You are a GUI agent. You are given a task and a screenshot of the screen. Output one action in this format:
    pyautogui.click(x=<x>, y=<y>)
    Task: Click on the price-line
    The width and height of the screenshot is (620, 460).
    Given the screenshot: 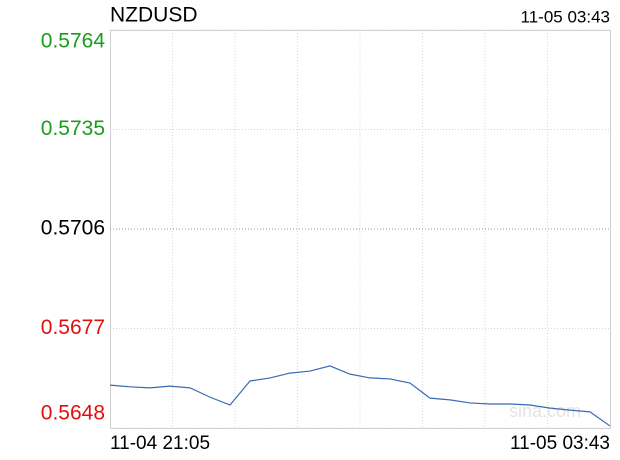 What is the action you would take?
    pyautogui.click(x=360, y=396)
    